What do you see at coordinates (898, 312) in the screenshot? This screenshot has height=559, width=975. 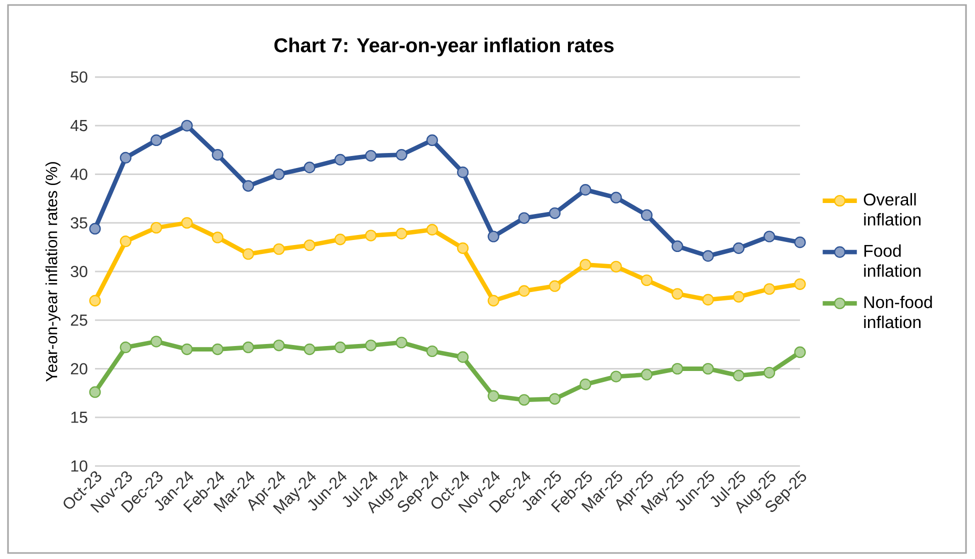 I see `legend-label: Non-food inflation` at bounding box center [898, 312].